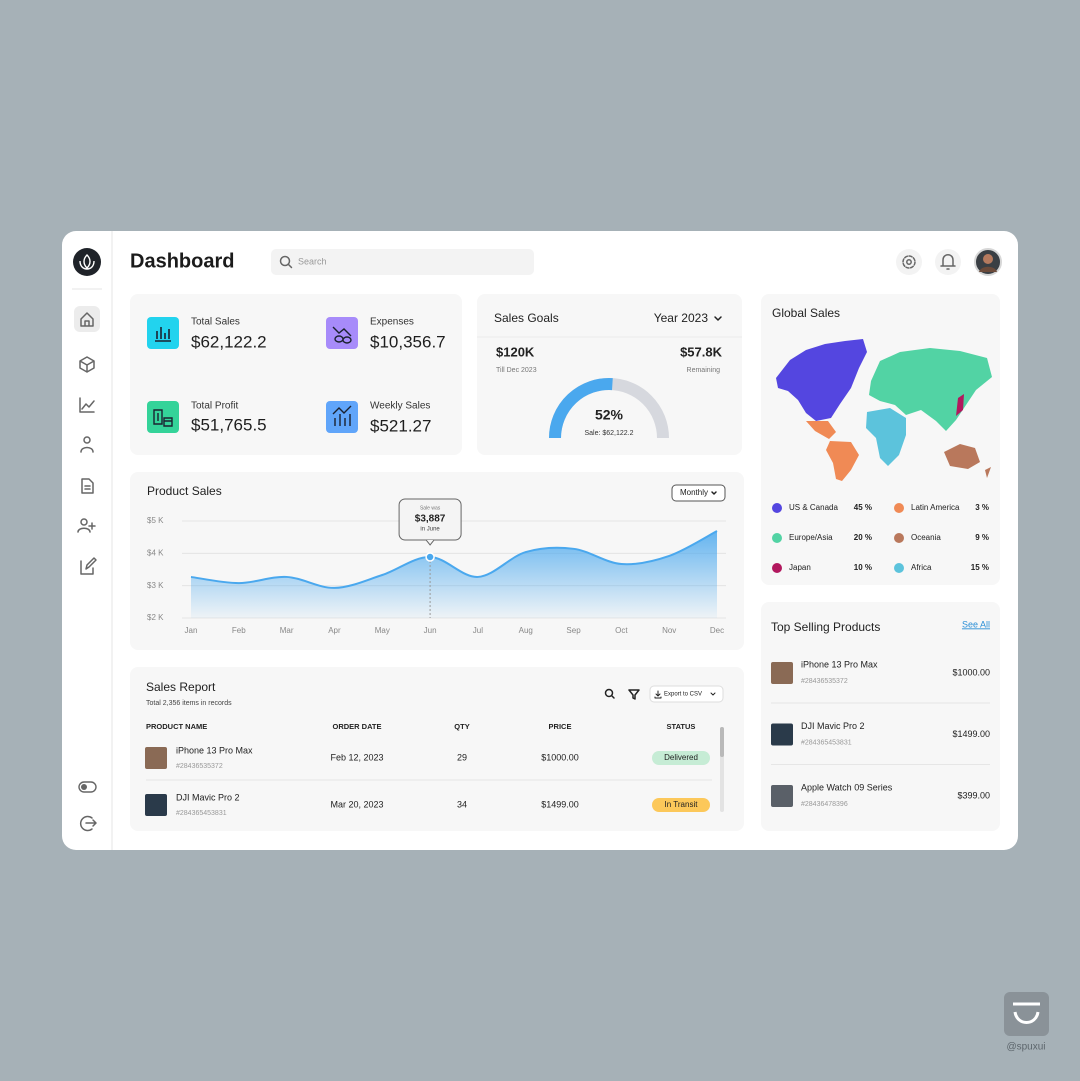 The height and width of the screenshot is (1081, 1080). I want to click on logo-mark, so click(87, 262).